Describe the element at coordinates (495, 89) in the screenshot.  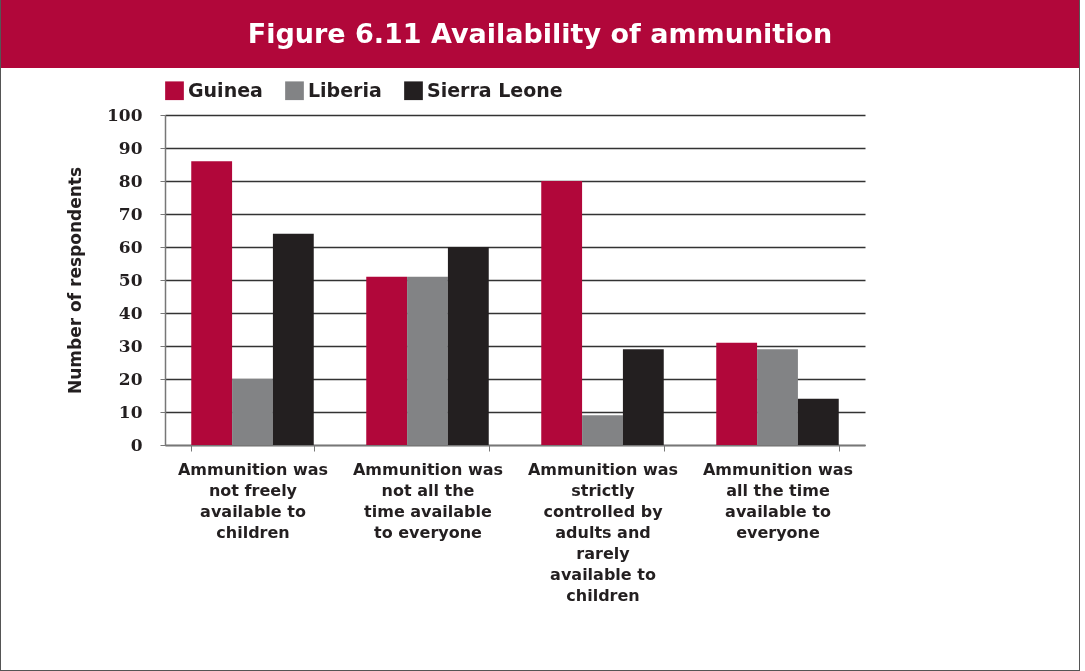
I see `legend-label: Sierra Leone` at that location.